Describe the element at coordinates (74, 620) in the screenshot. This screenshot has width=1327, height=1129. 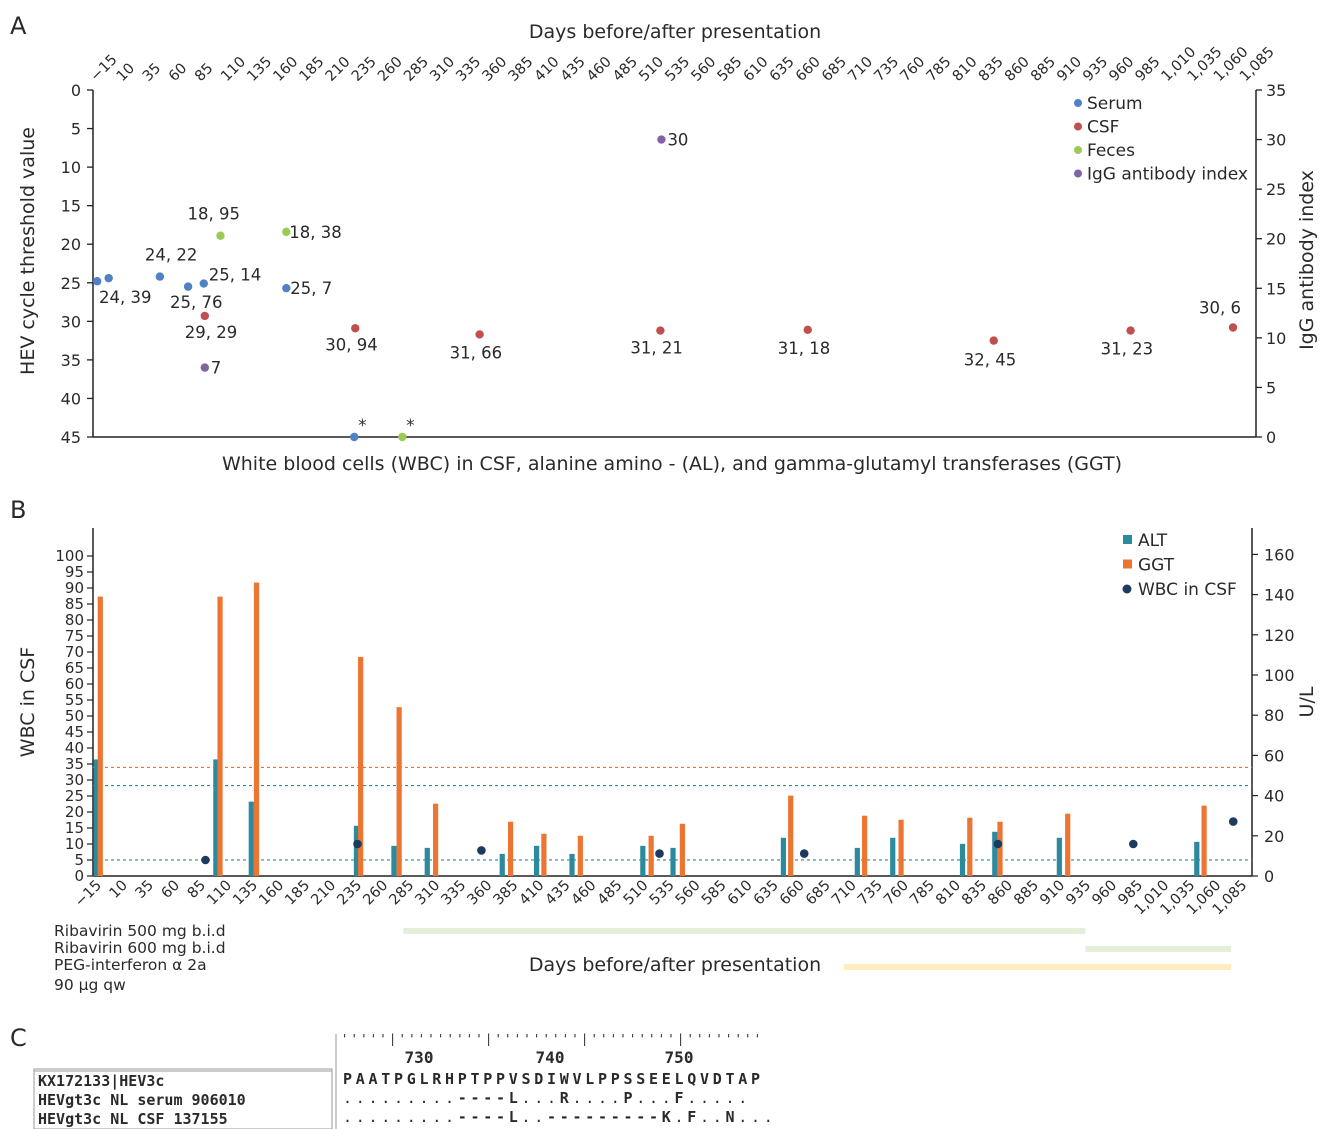
I see `y-tick-label: 80` at that location.